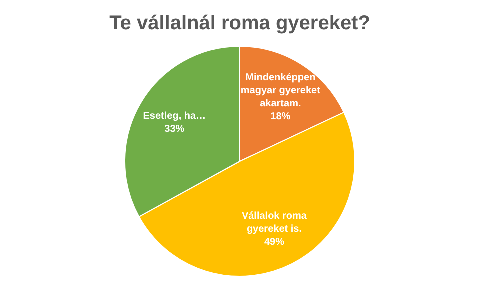  I want to click on data-label: 18%, so click(280, 117).